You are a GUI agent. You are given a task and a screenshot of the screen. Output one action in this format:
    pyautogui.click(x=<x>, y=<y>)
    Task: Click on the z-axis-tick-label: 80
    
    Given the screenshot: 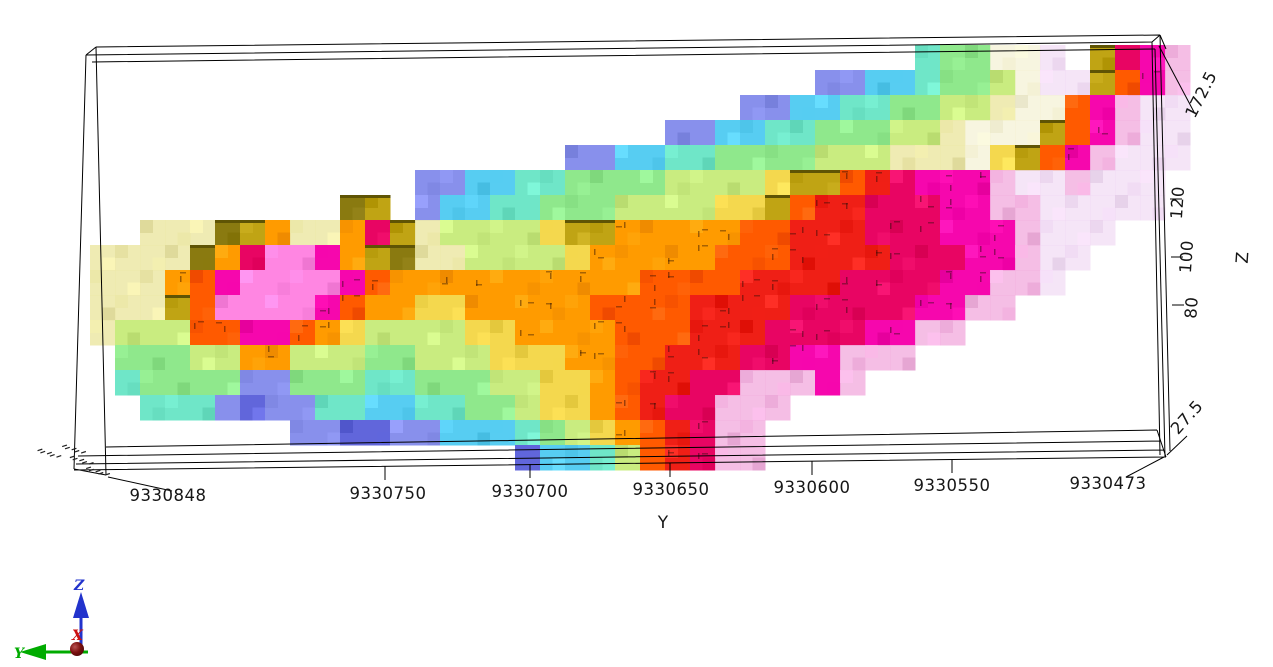 What is the action you would take?
    pyautogui.click(x=1191, y=307)
    